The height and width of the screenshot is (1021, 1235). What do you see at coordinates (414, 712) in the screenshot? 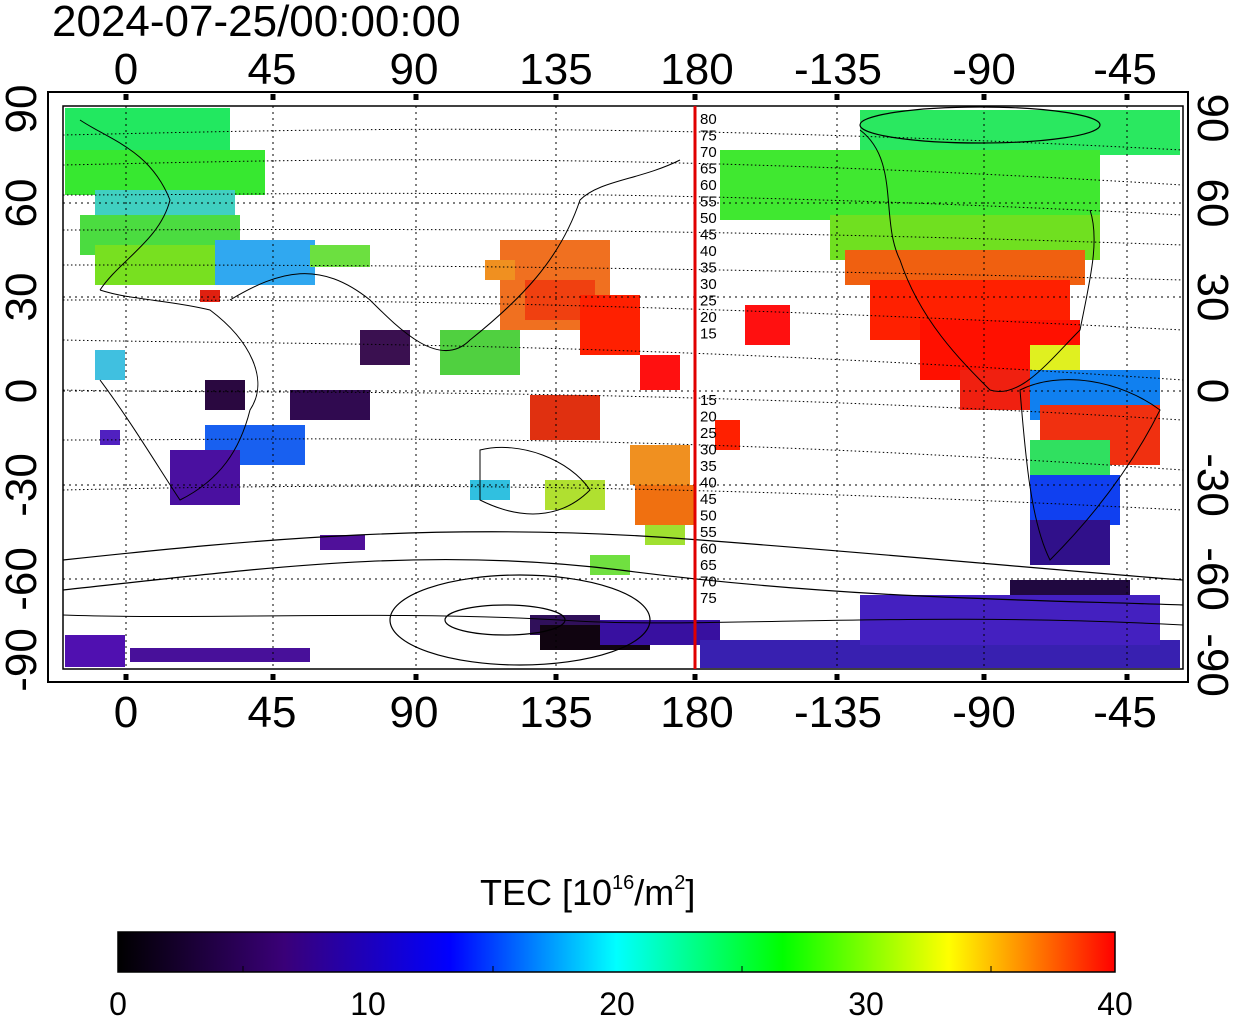
I see `bottom-lon-tick: 90` at bounding box center [414, 712].